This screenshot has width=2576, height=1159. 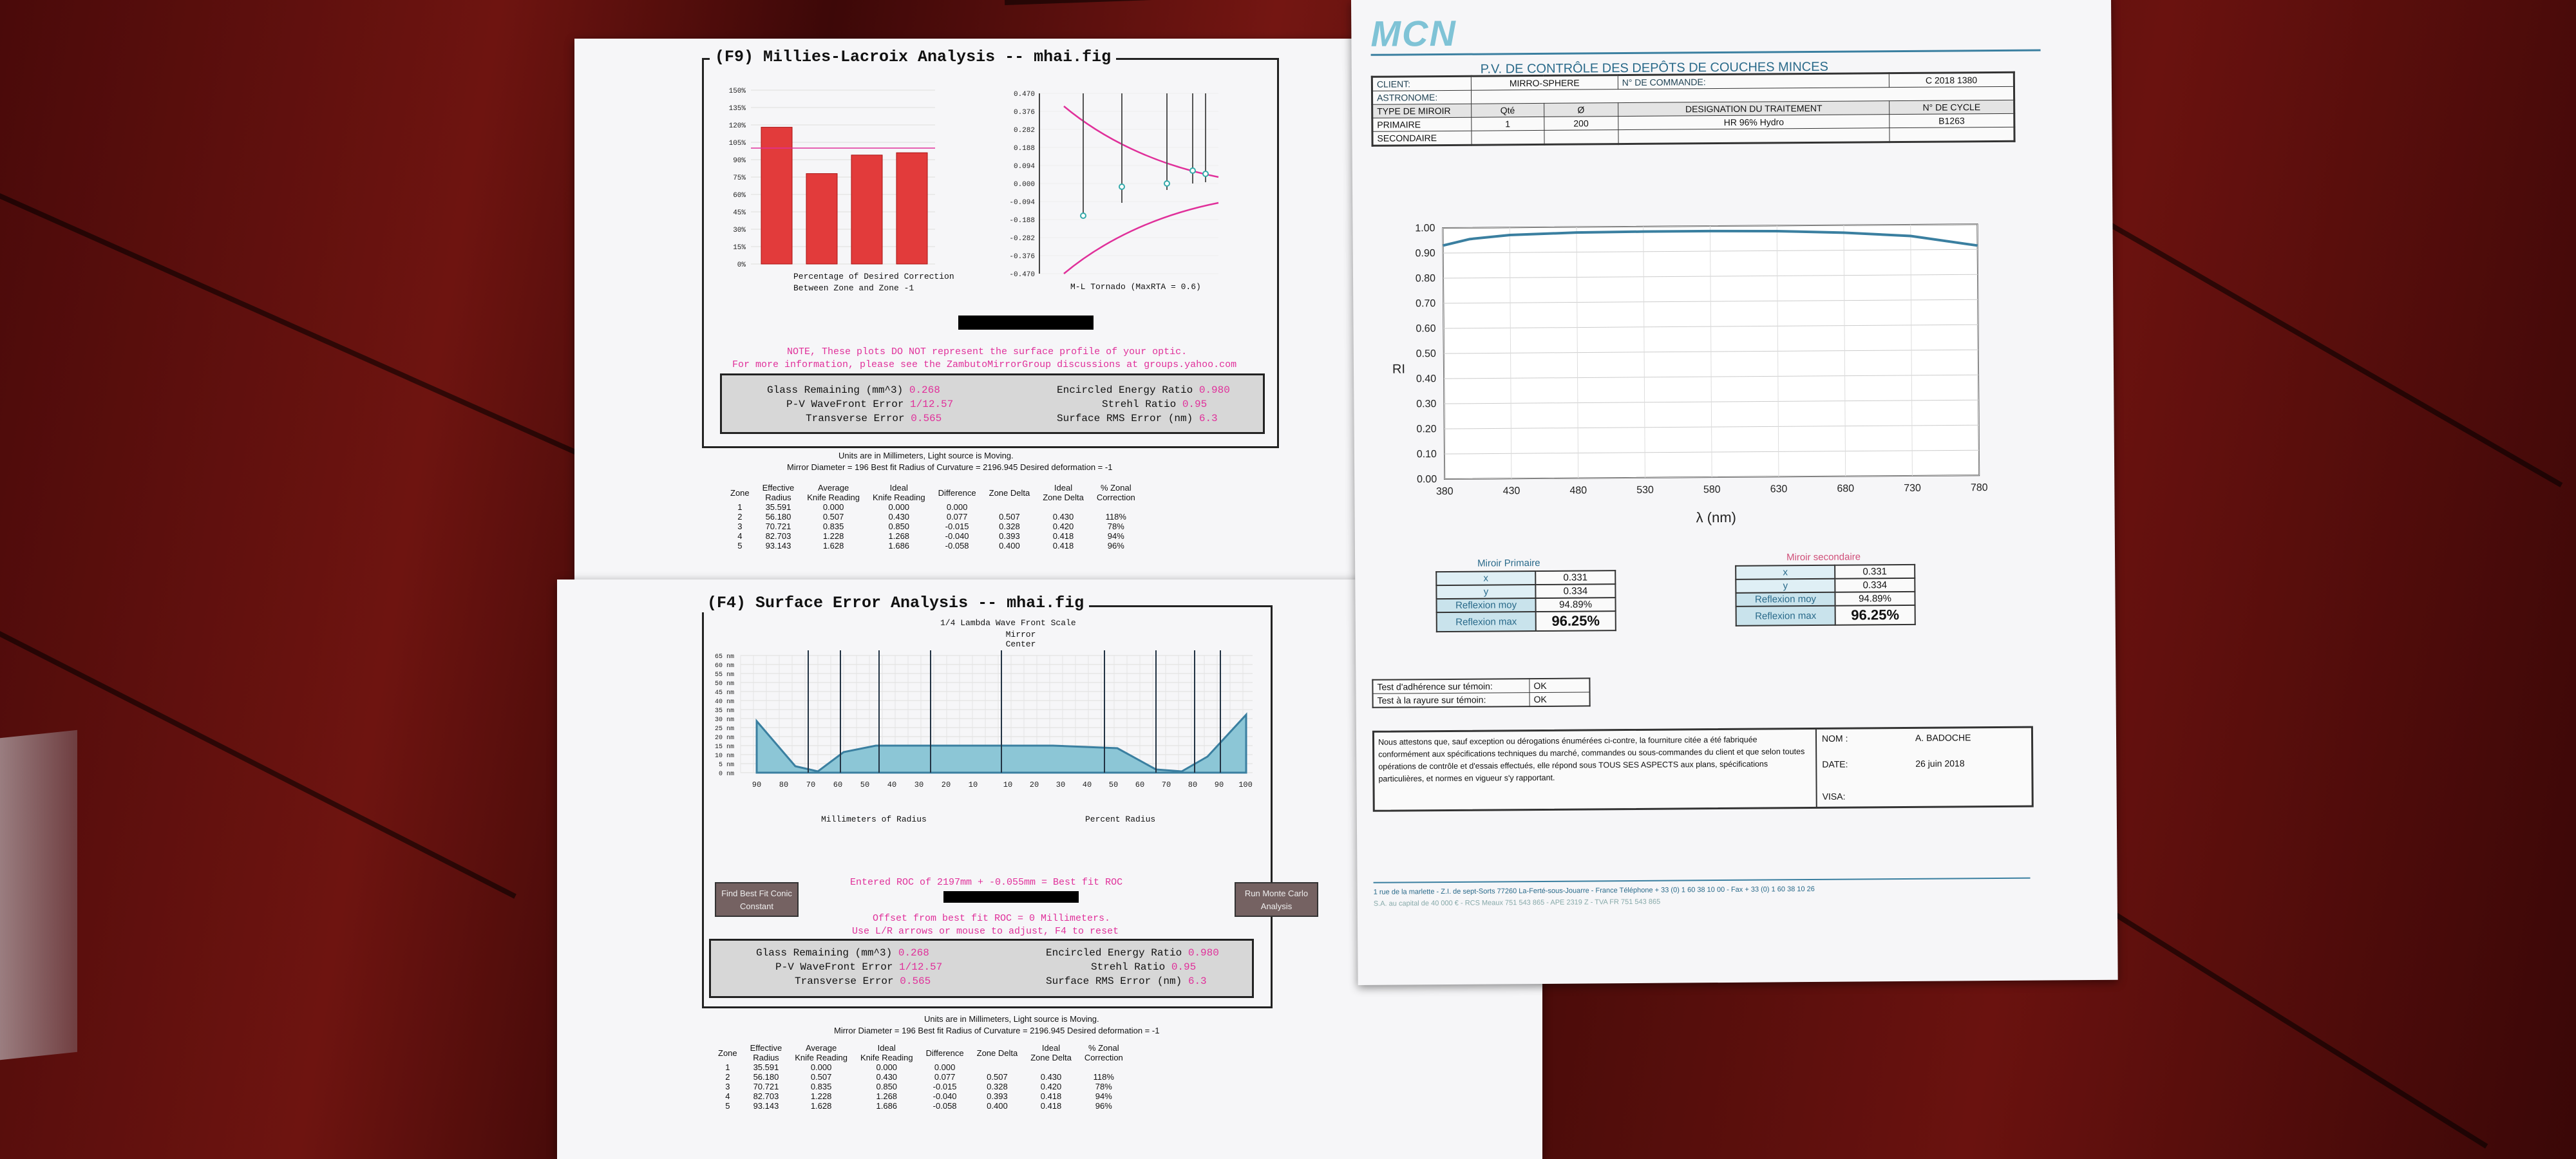 What do you see at coordinates (1426, 278) in the screenshot?
I see `reflectance-y-tick: 0.80` at bounding box center [1426, 278].